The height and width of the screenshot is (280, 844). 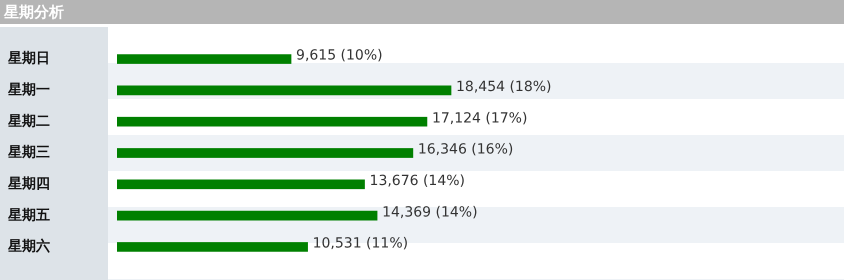 I want to click on y-tick-label: 星期六, so click(x=28, y=246).